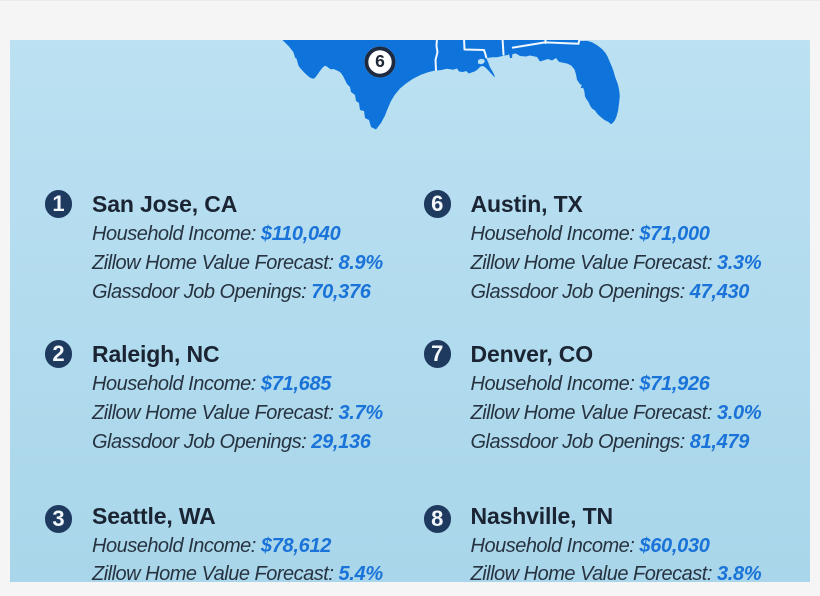  What do you see at coordinates (380, 61) in the screenshot?
I see `svg-text: 6` at bounding box center [380, 61].